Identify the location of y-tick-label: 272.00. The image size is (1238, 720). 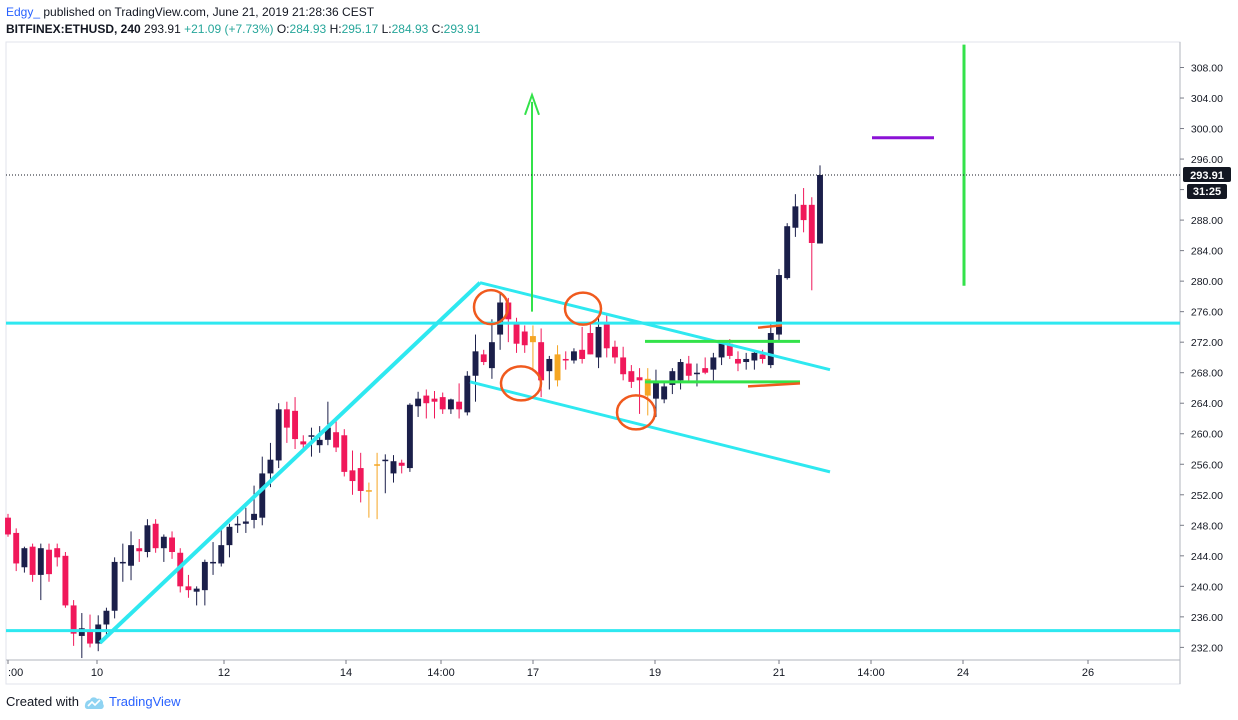
(1207, 343).